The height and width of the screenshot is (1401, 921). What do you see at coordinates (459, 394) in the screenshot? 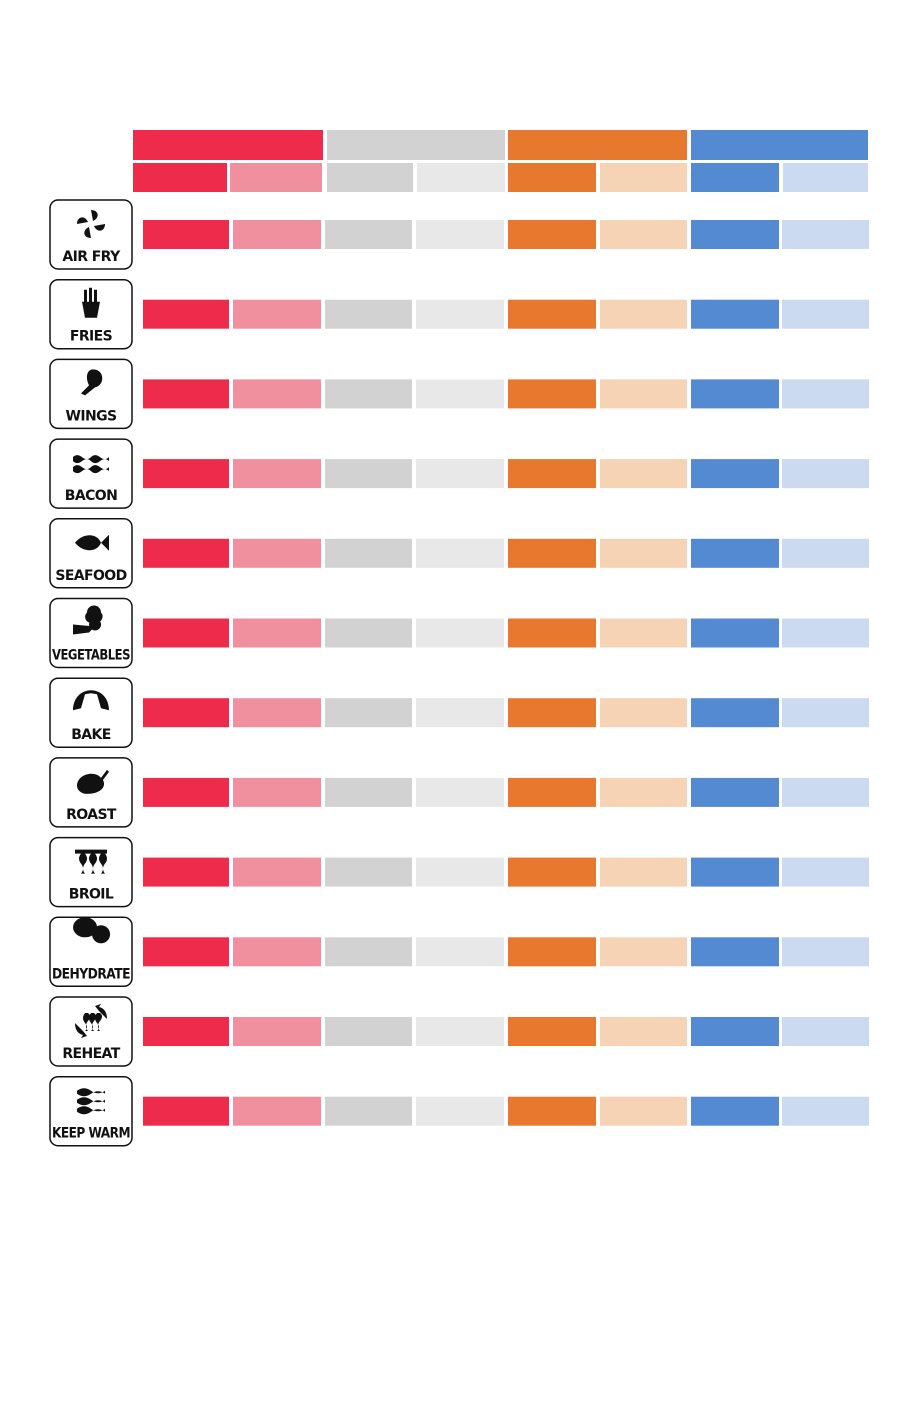
I see `function-row: WINGS` at bounding box center [459, 394].